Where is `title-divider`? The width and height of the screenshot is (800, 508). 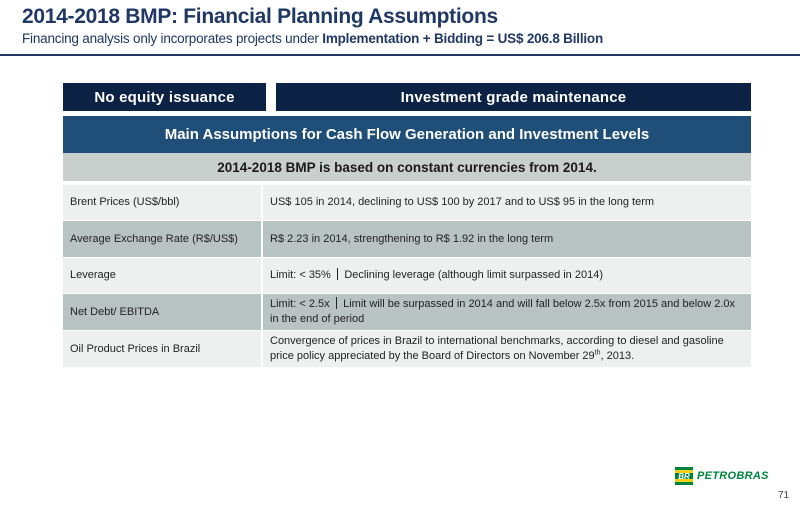 title-divider is located at coordinates (400, 55).